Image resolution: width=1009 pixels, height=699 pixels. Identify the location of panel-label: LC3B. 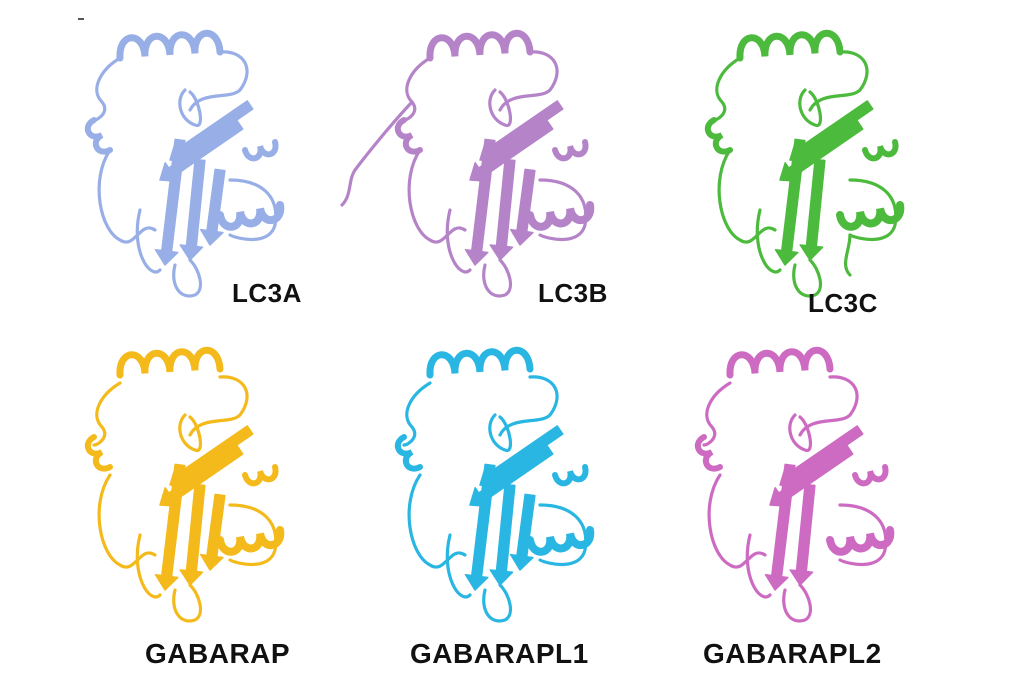
(573, 293).